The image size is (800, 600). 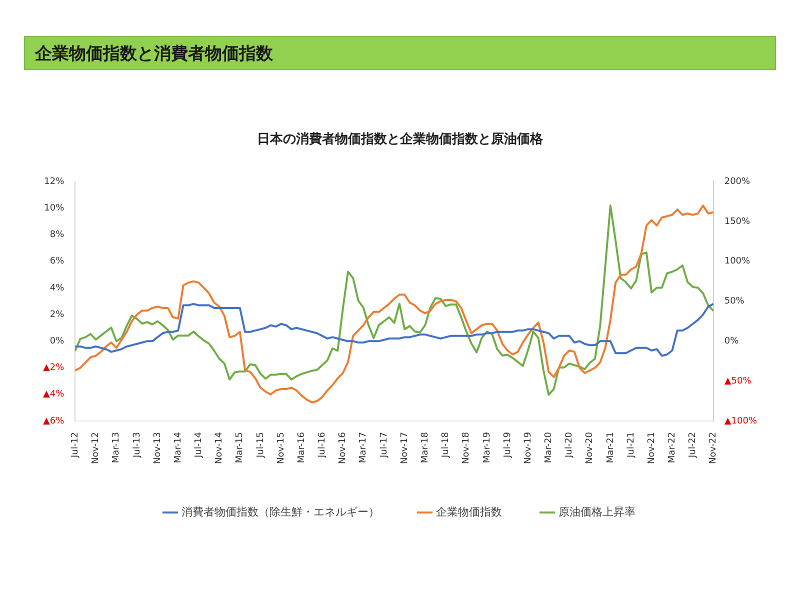 I want to click on x-tick-label: Nov-15, so click(x=281, y=448).